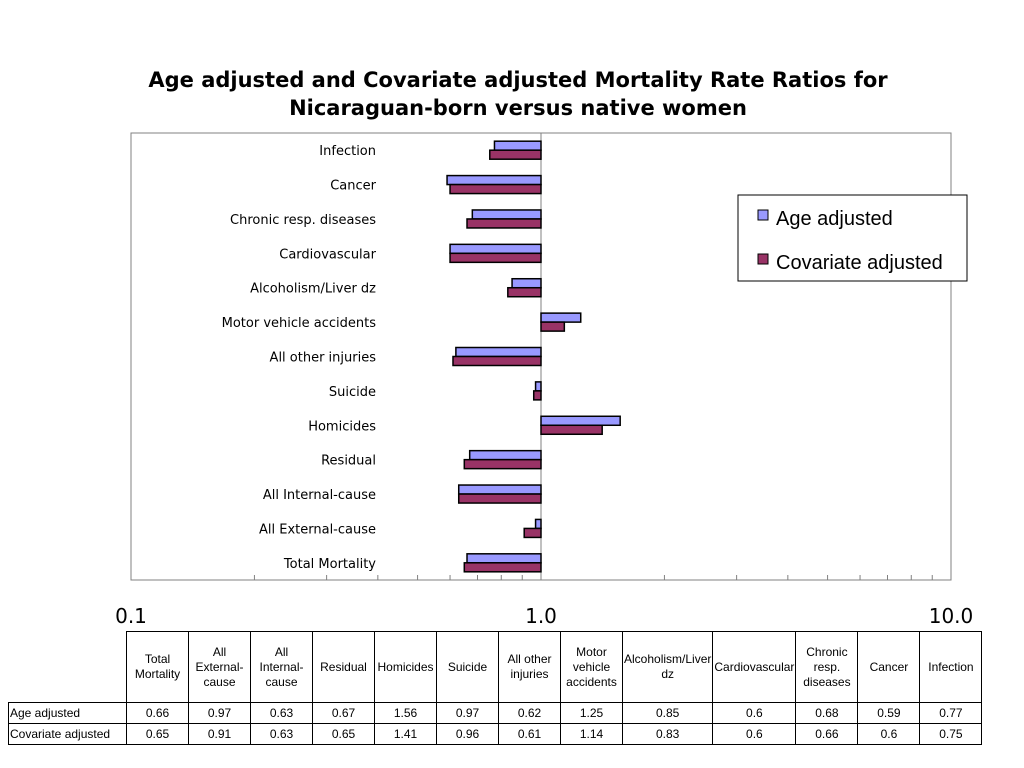  What do you see at coordinates (834, 219) in the screenshot?
I see `legend-label: Age adjusted` at bounding box center [834, 219].